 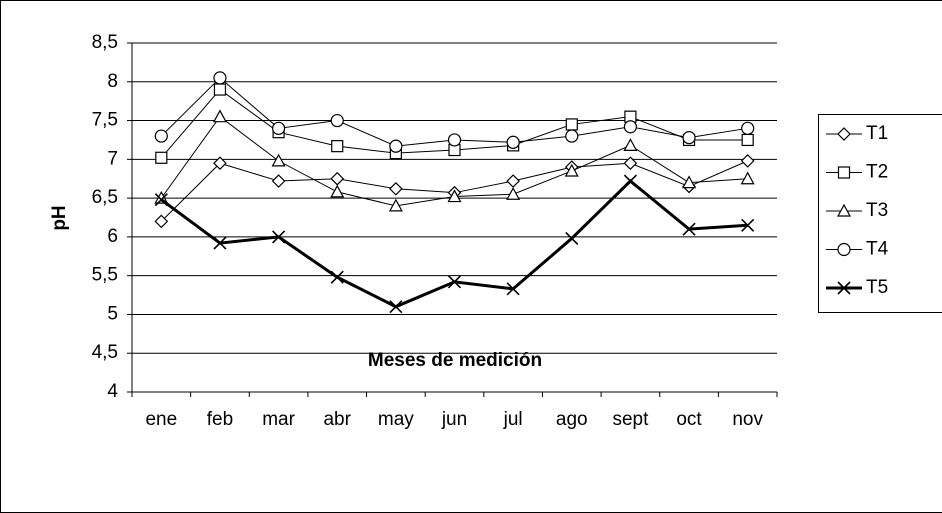 I want to click on x-tick-label: mar, so click(x=278, y=419).